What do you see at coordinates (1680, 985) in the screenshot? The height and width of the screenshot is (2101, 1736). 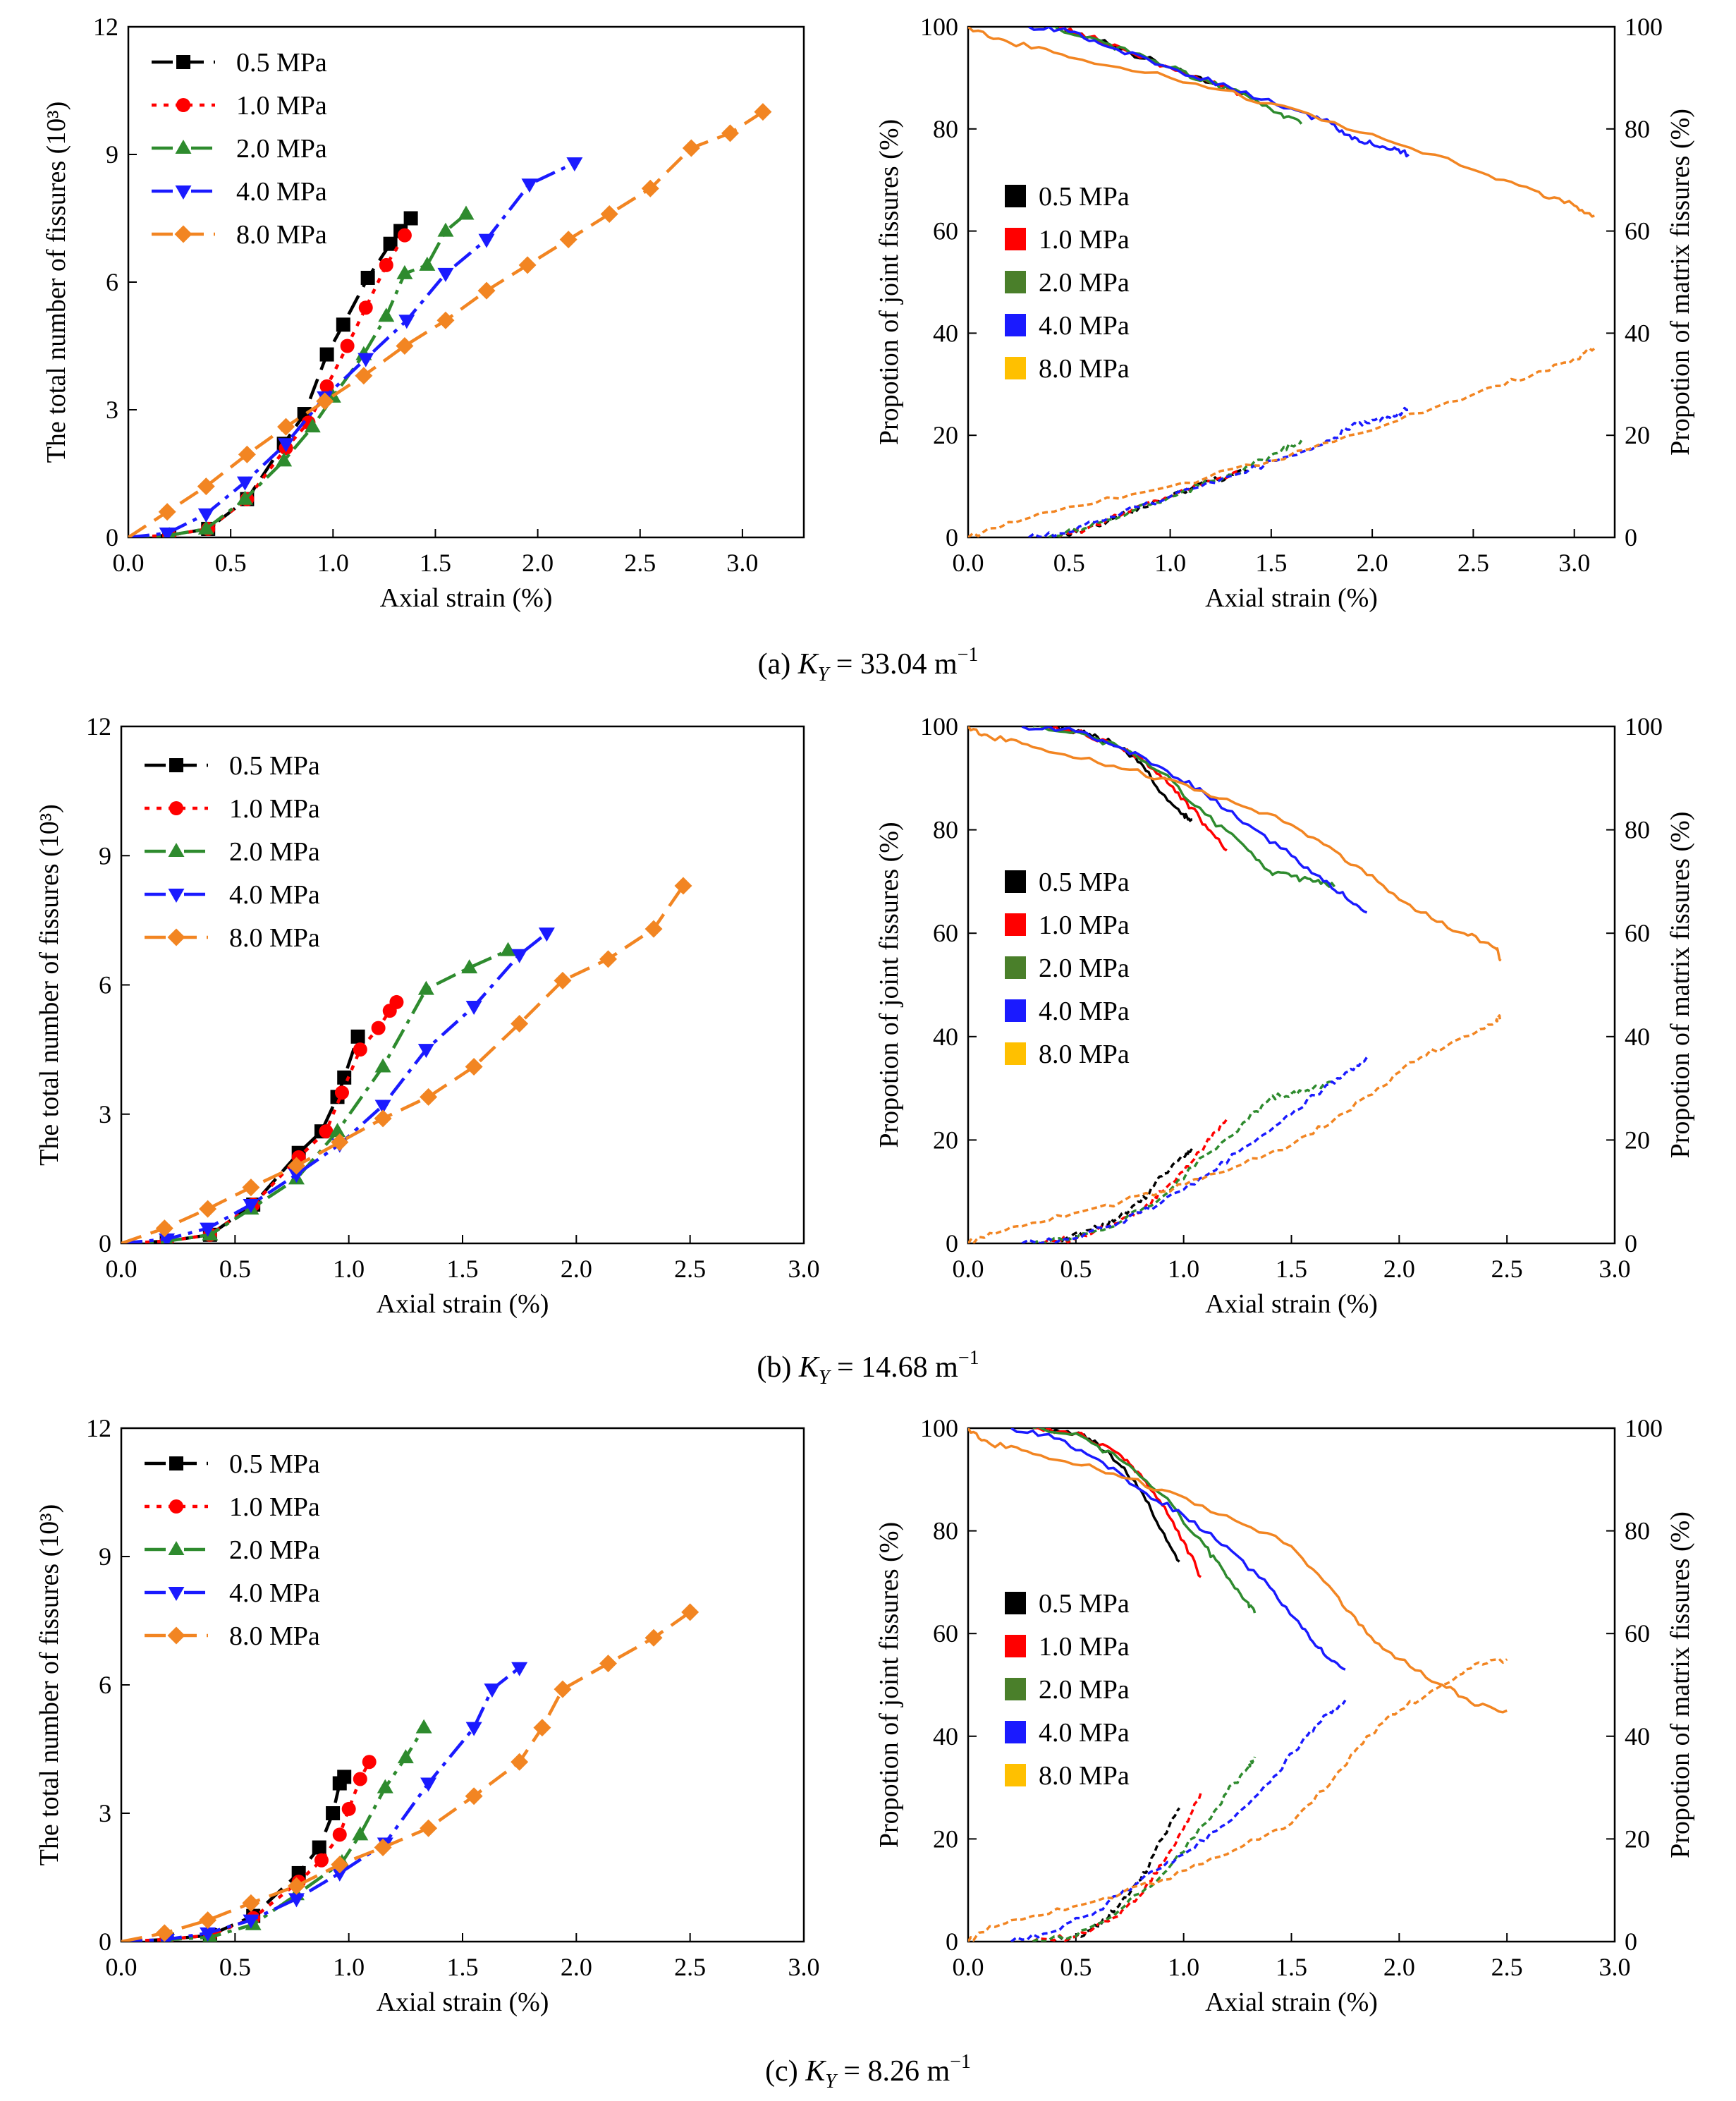 I see `y-axis-label-right: Propotion of matrix fissures (%)` at bounding box center [1680, 985].